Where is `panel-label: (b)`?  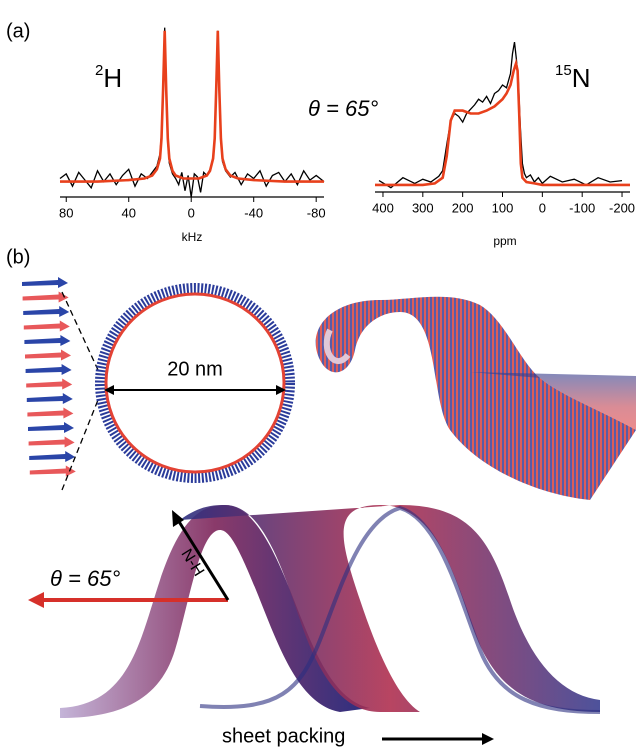
panel-label: (b) is located at coordinates (18, 257).